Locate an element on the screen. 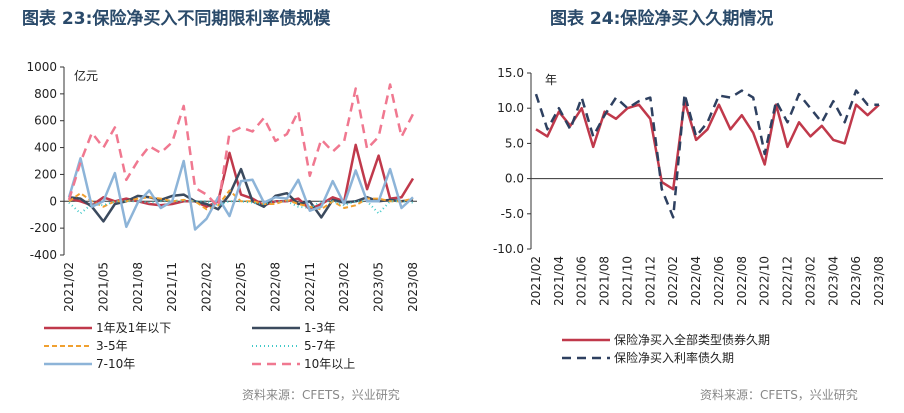 The height and width of the screenshot is (413, 904). right-y-tick-label: 15.0 is located at coordinates (510, 73).